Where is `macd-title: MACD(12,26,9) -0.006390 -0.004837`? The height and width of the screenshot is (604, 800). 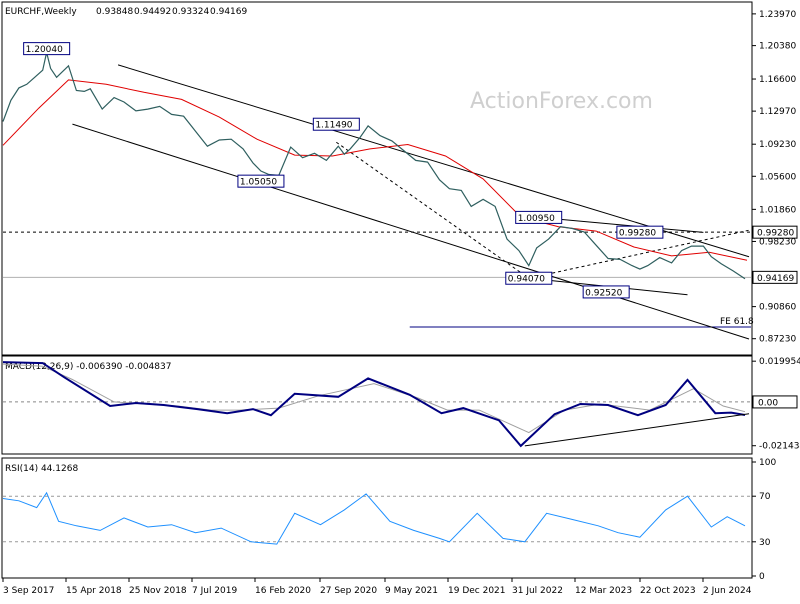
macd-title: MACD(12,26,9) -0.006390 -0.004837 is located at coordinates (88, 367).